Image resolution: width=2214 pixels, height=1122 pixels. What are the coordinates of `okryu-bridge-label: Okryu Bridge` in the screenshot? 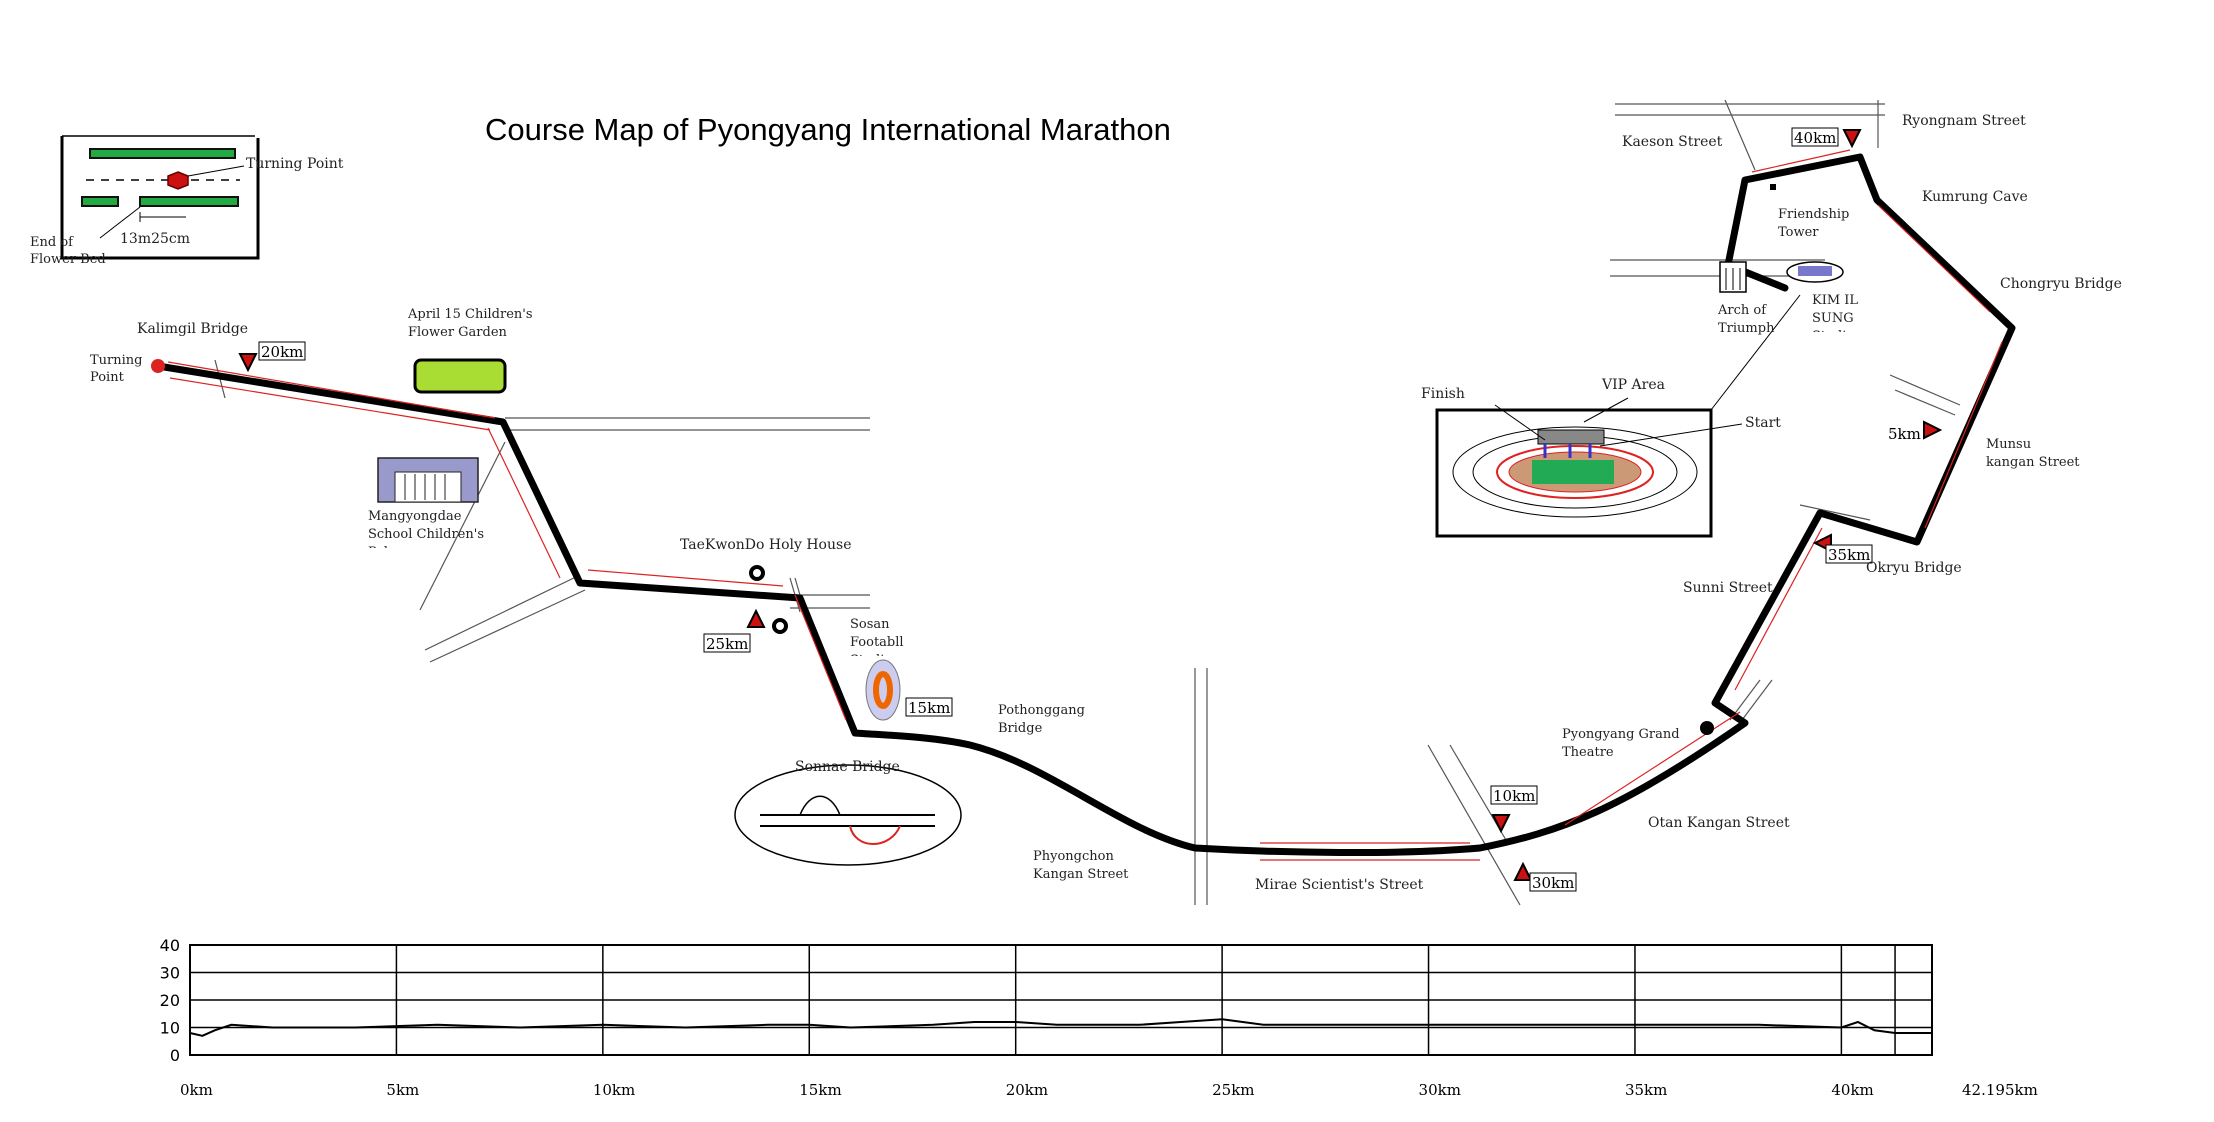 It's located at (1914, 568).